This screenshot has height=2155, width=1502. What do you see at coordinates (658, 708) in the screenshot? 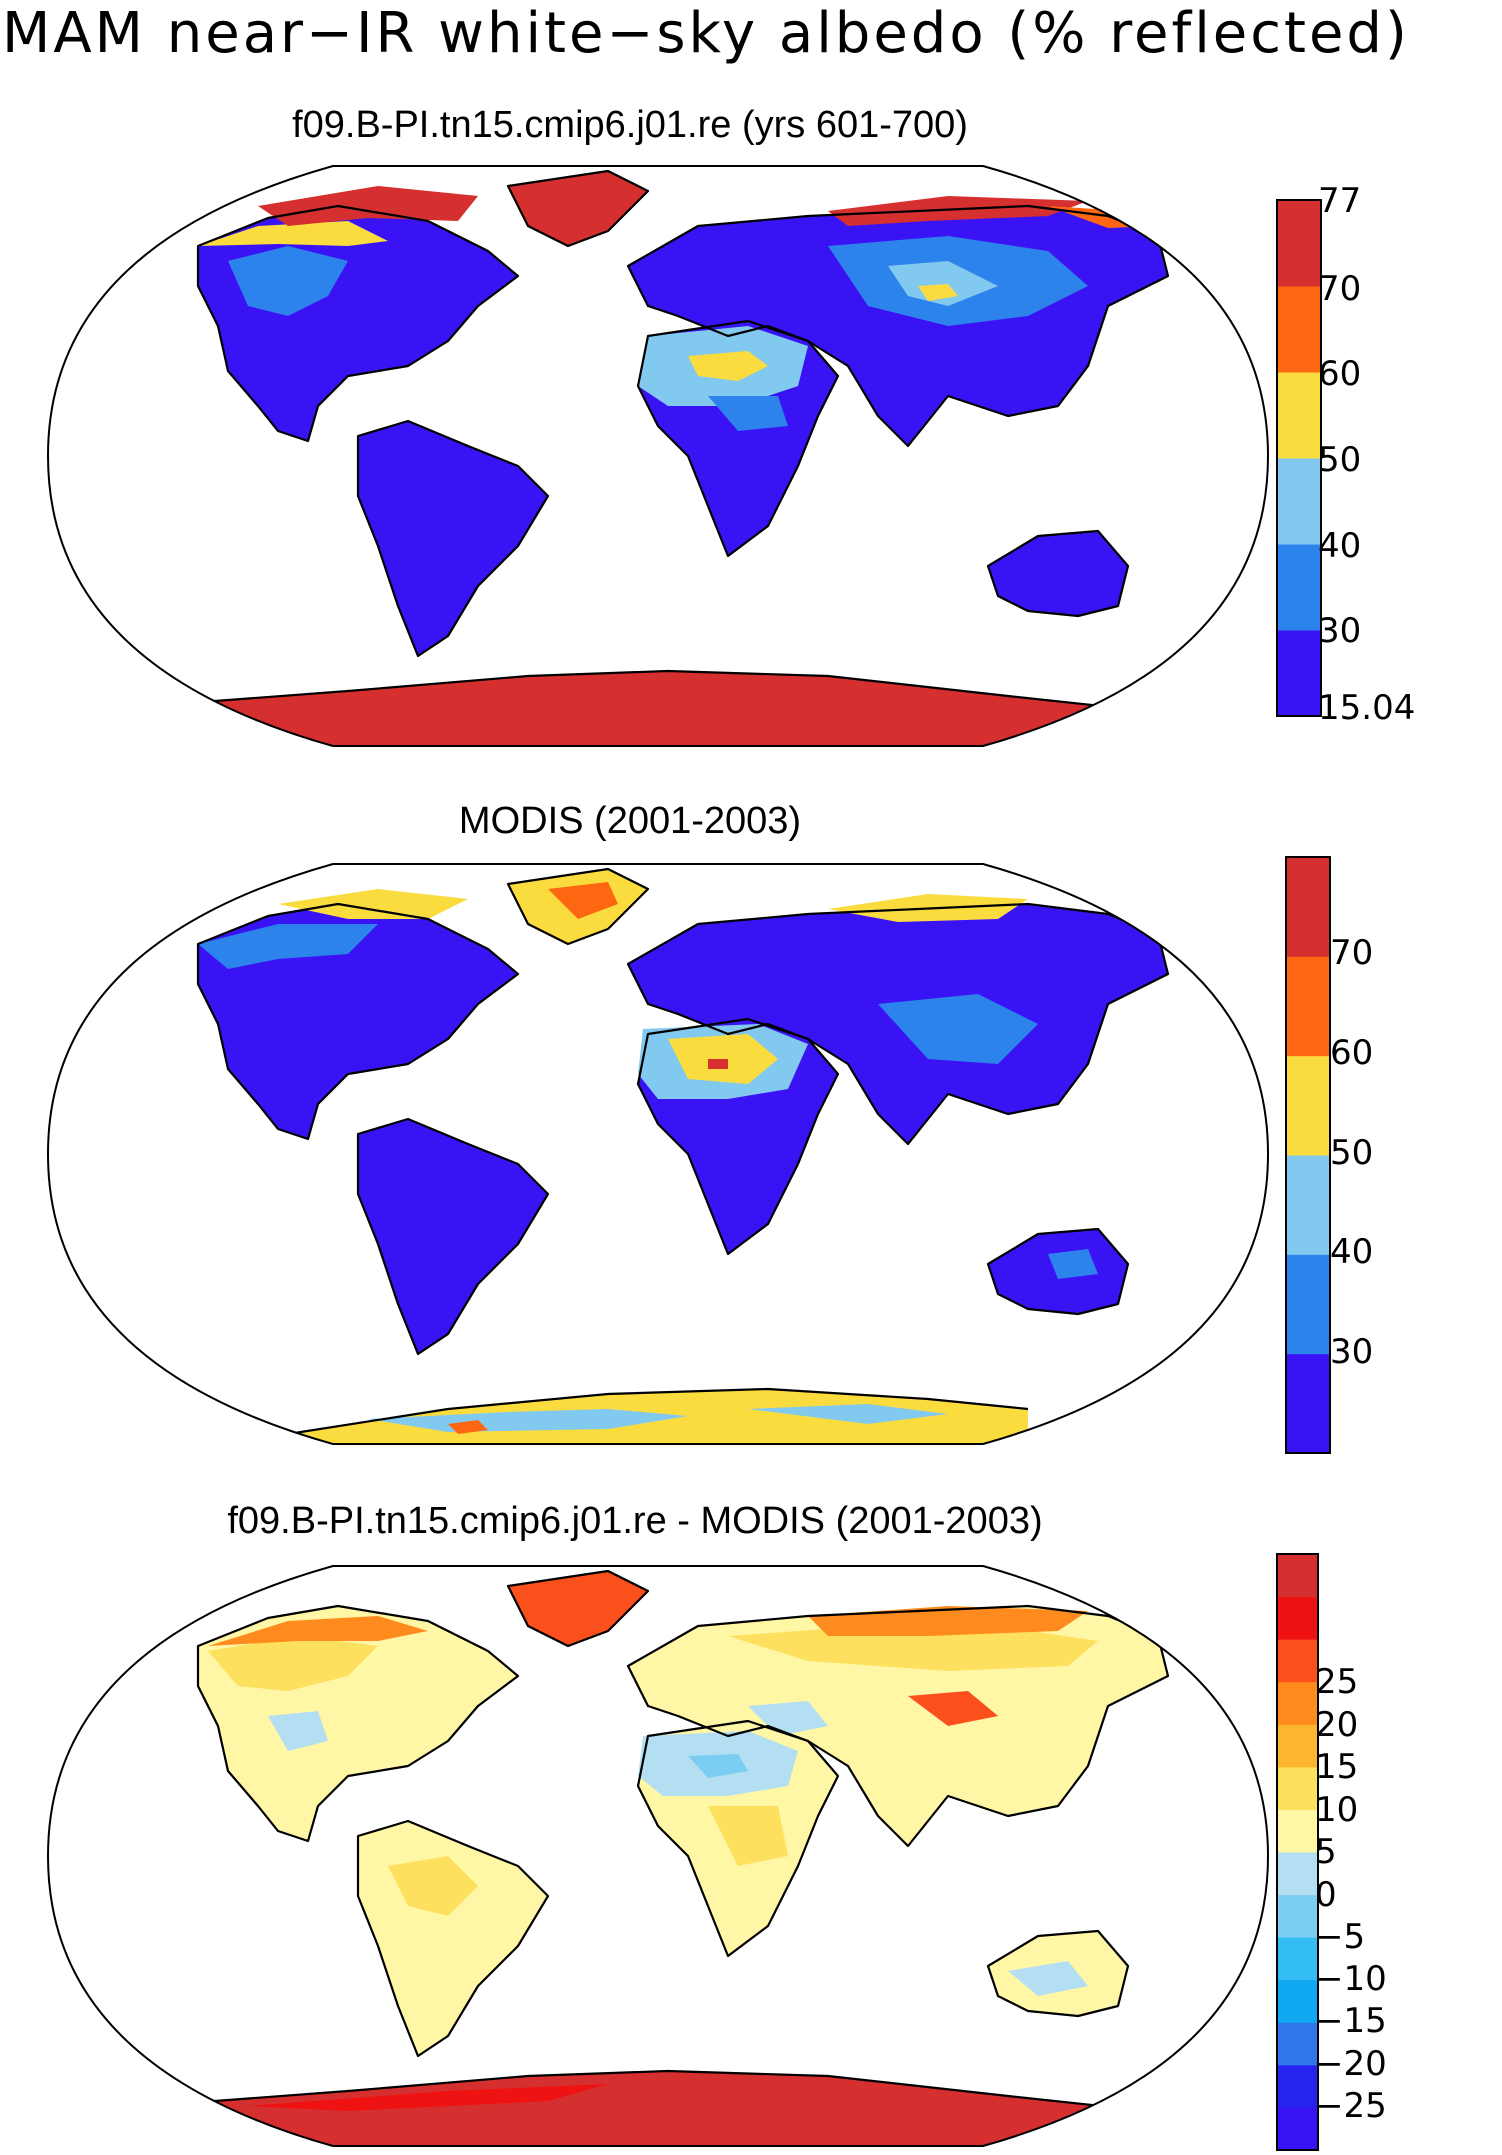
I see `antarctica-fill` at bounding box center [658, 708].